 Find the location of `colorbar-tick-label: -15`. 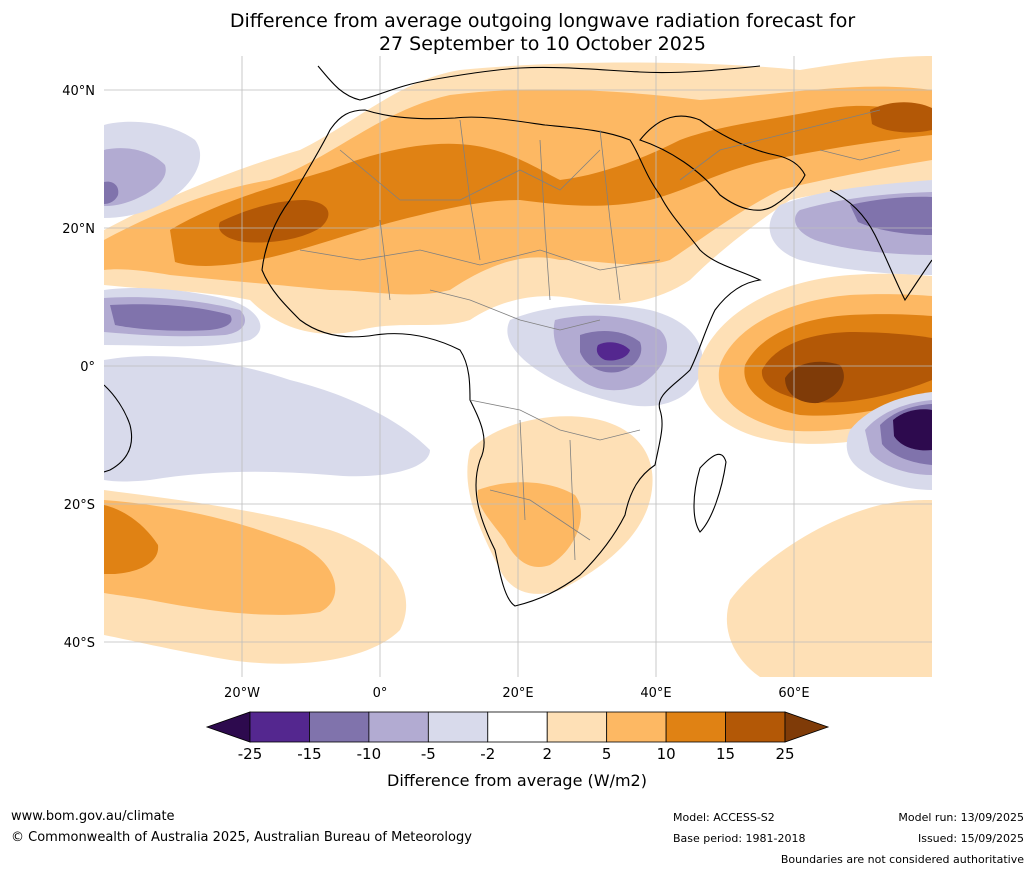

colorbar-tick-label: -15 is located at coordinates (309, 754).